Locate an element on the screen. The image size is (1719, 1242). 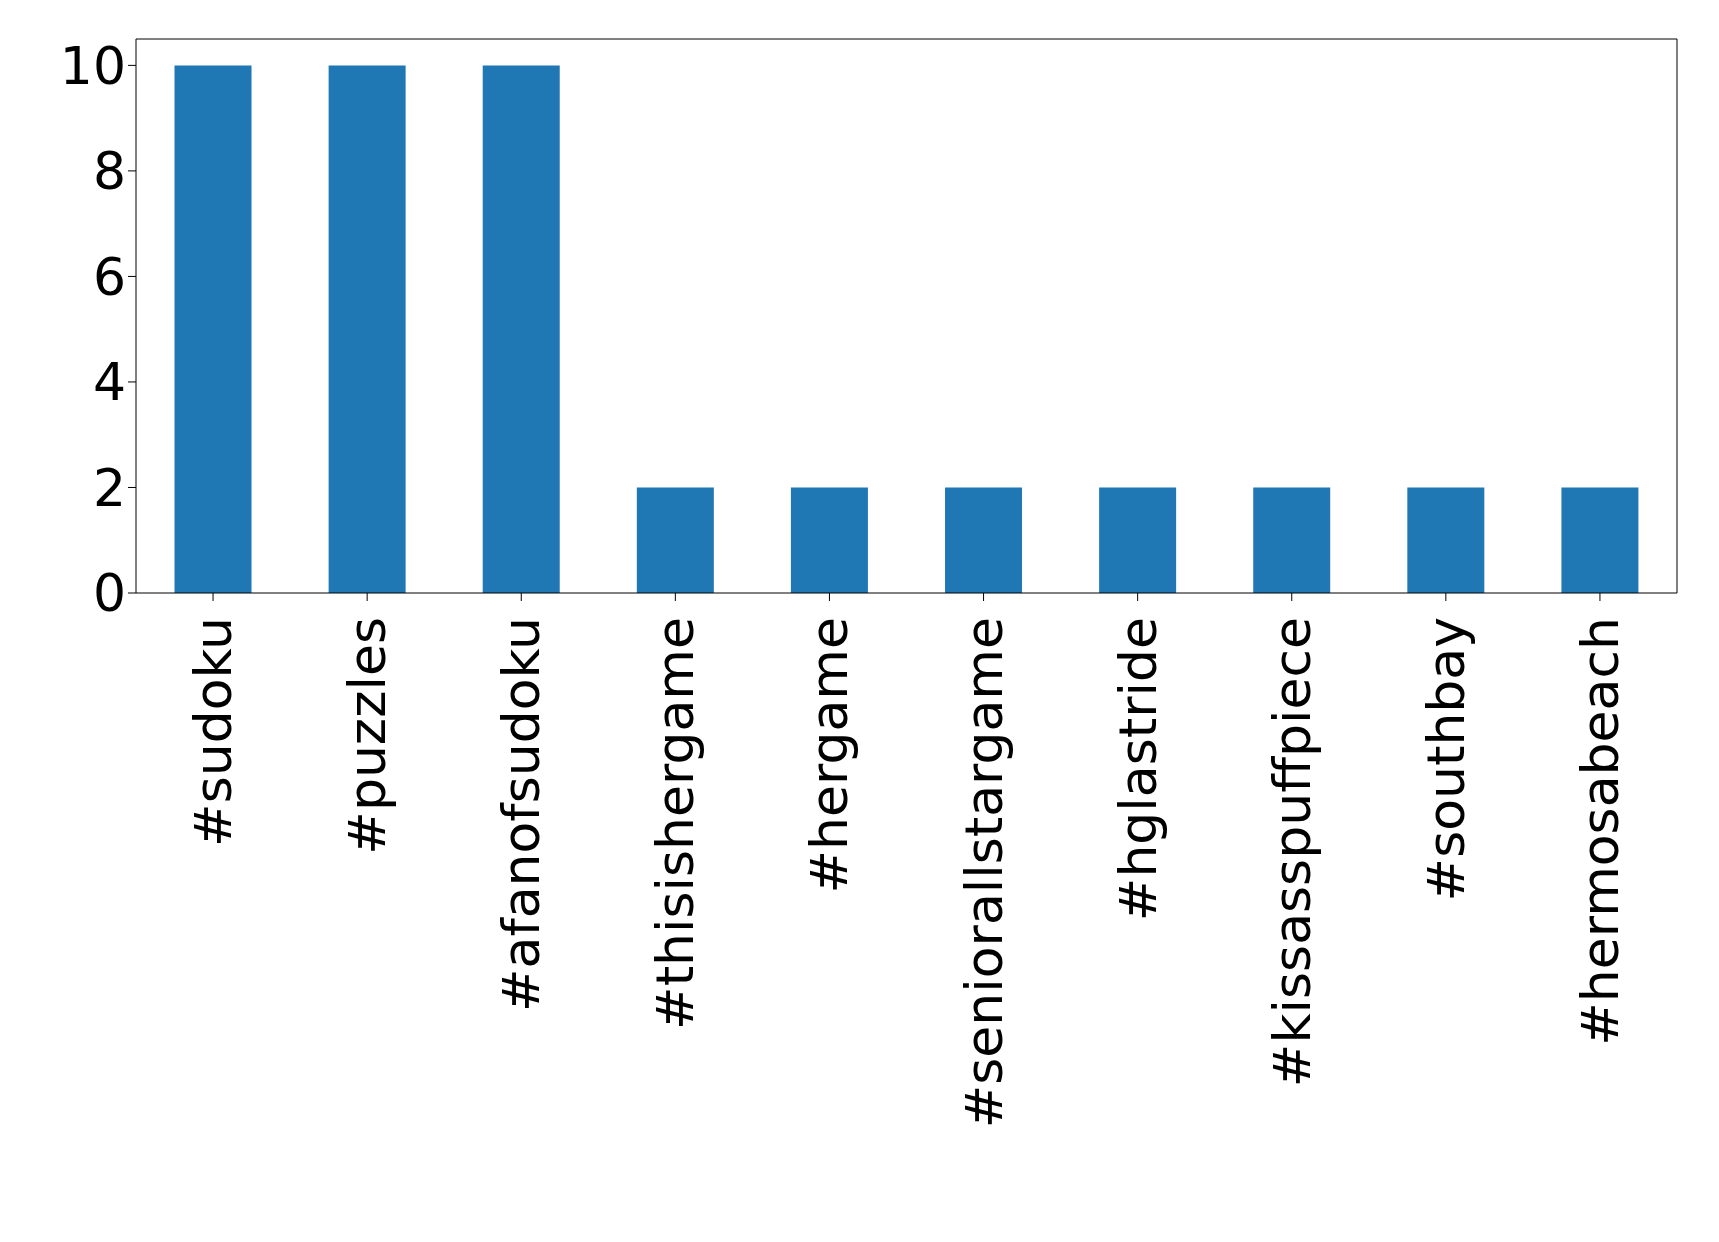
y-tick-label: 2 is located at coordinates (109, 487).